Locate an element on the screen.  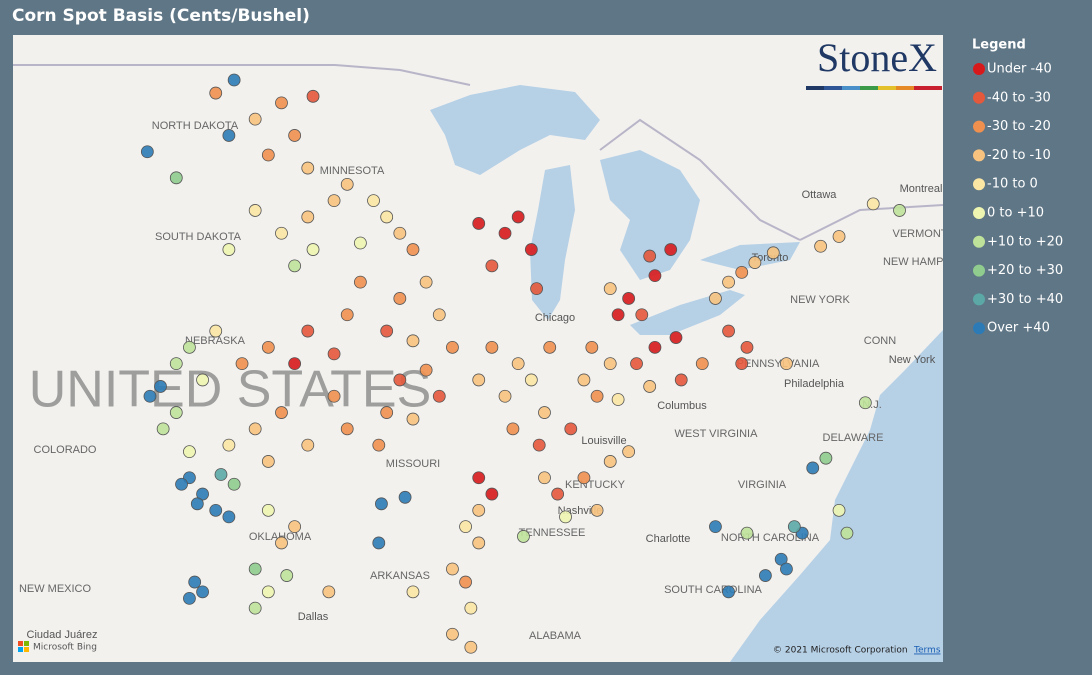
terms-link: Terms is located at coordinates (927, 651).